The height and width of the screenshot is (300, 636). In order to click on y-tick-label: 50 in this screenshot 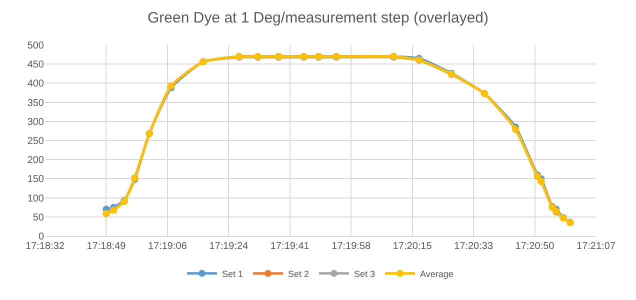, I will do `click(38, 218)`.